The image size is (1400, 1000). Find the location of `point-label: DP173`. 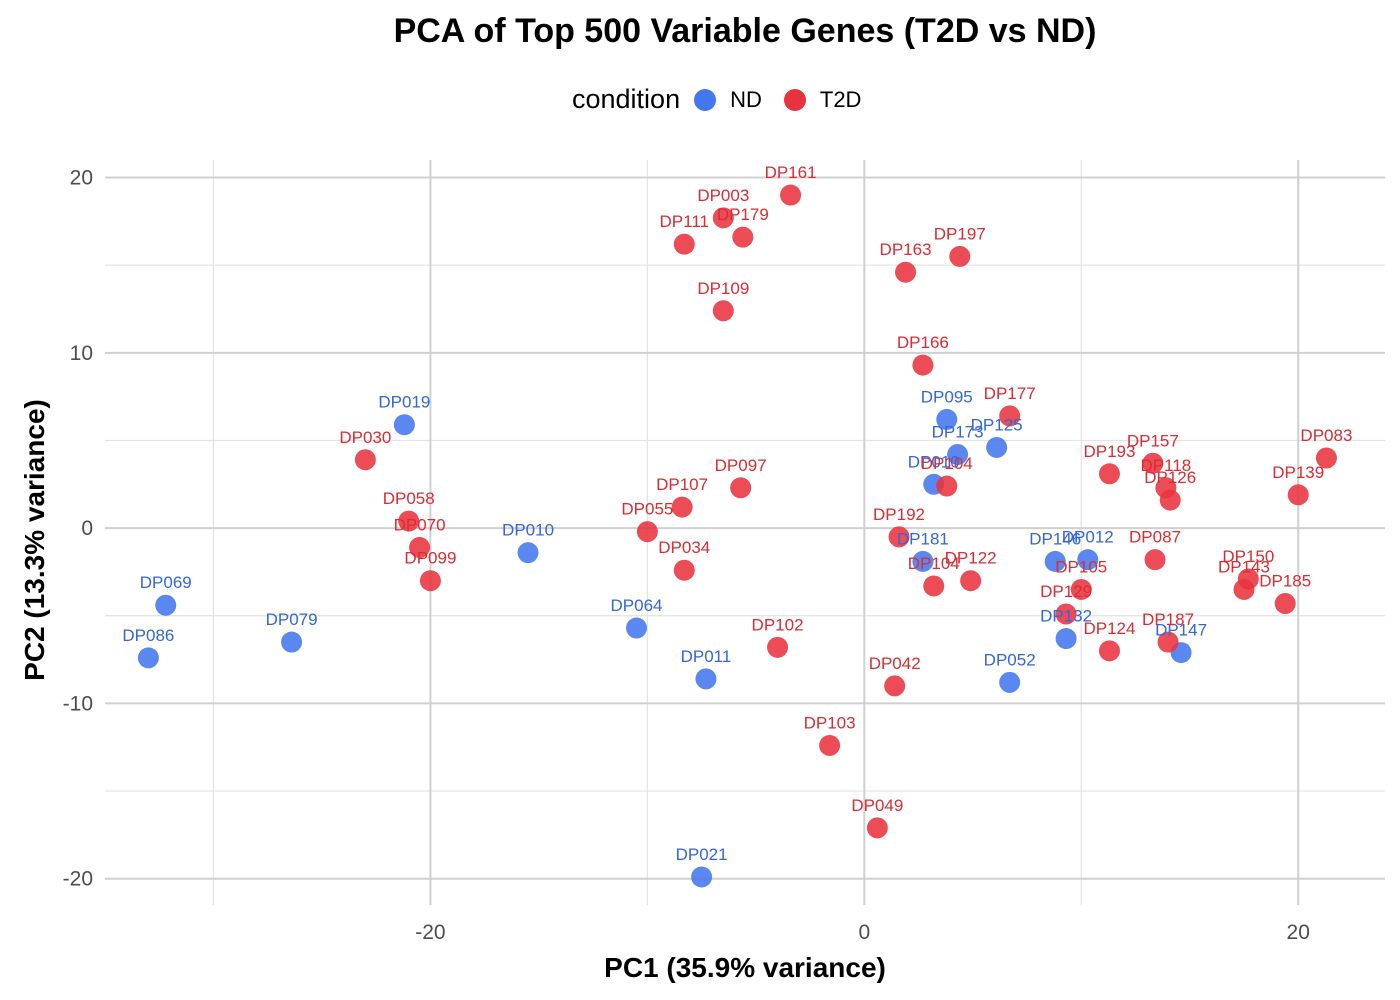

point-label: DP173 is located at coordinates (958, 431).